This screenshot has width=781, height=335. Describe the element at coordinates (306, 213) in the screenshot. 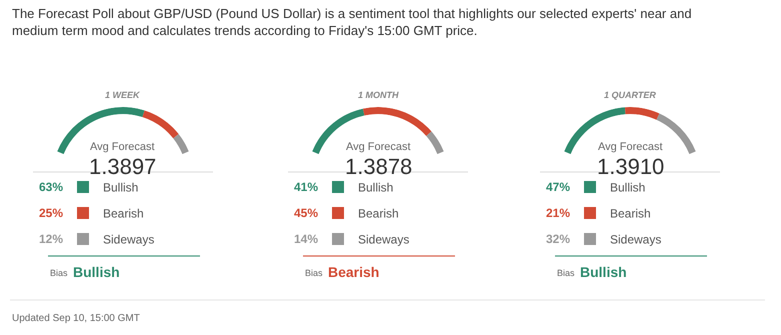

I see `data-label: 45%` at that location.